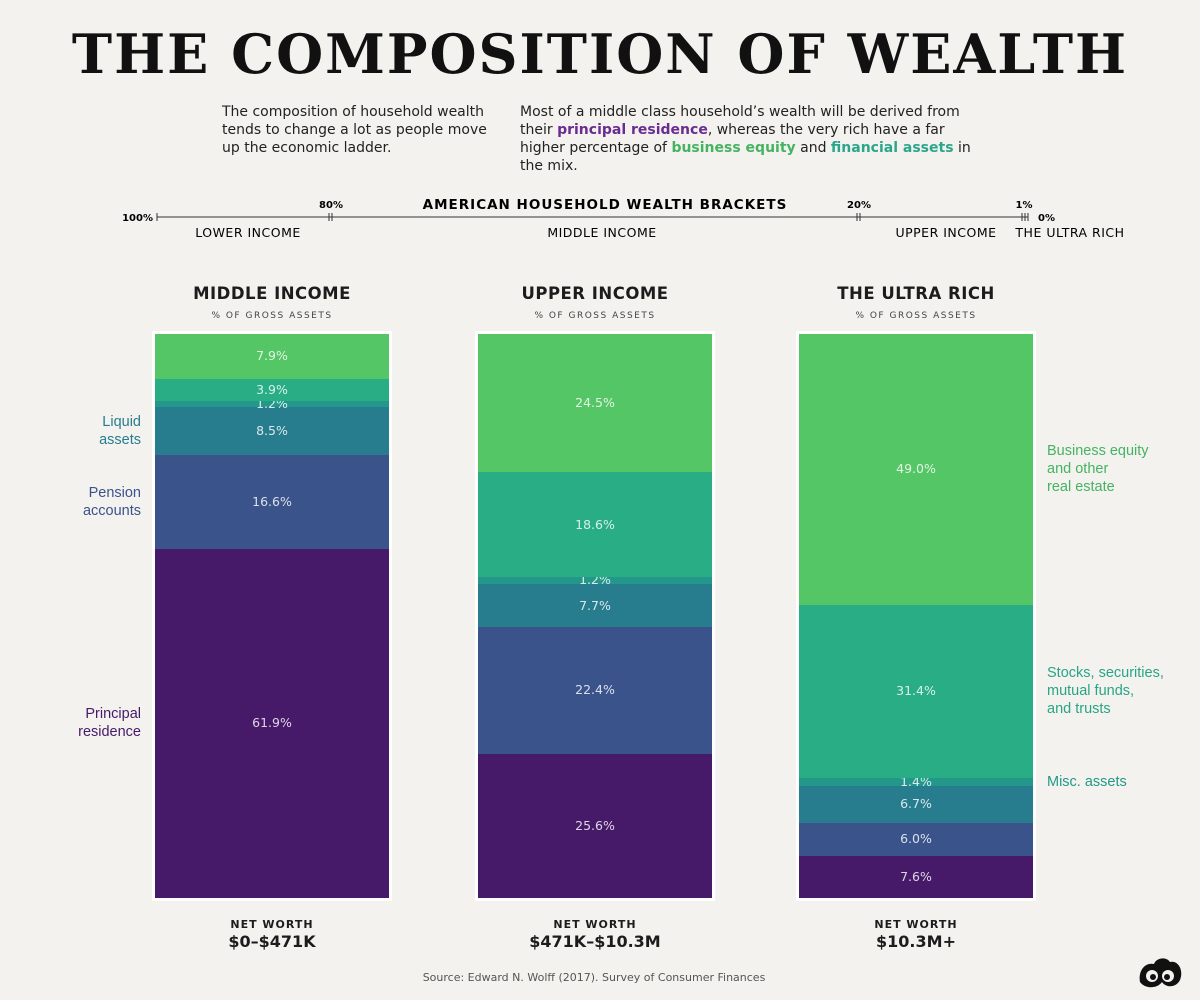  Describe the element at coordinates (595, 924) in the screenshot. I see `net-worth-label-upper: NET WORTH` at that location.